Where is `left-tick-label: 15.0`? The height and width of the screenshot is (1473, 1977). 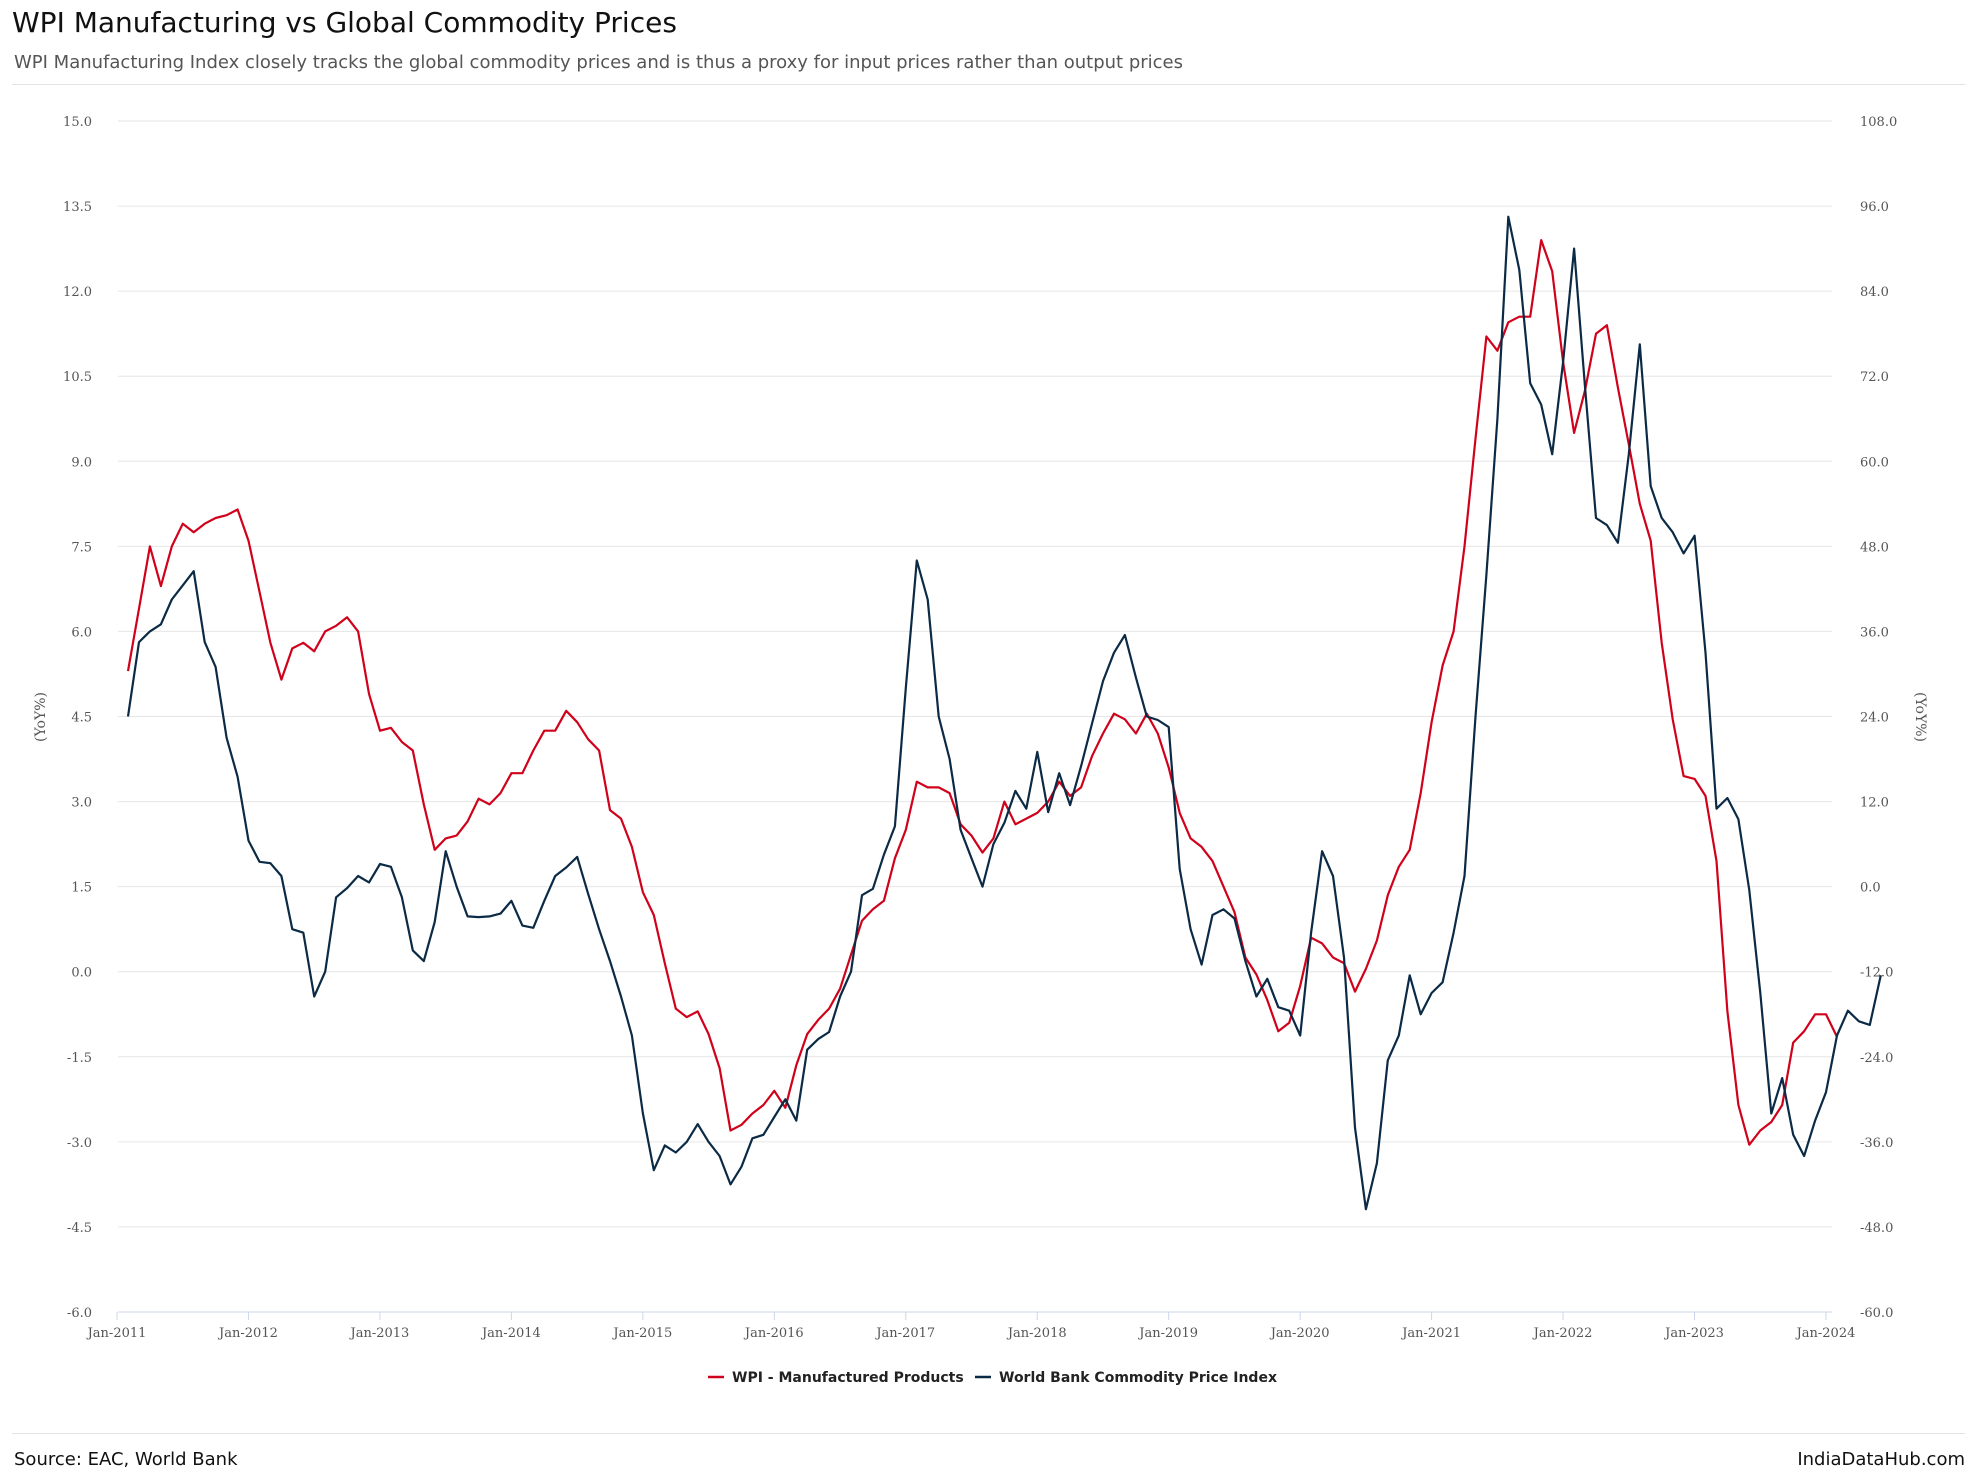
left-tick-label: 15.0 is located at coordinates (77, 122).